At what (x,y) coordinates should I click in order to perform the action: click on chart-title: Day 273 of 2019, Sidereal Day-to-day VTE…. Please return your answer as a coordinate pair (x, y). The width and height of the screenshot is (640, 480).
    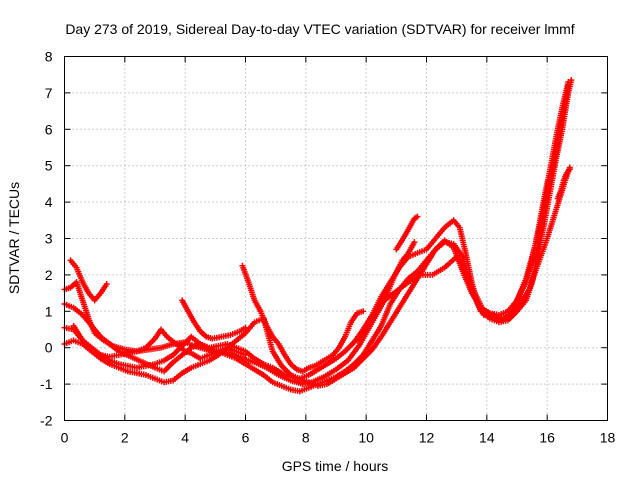
    Looking at the image, I should click on (319, 29).